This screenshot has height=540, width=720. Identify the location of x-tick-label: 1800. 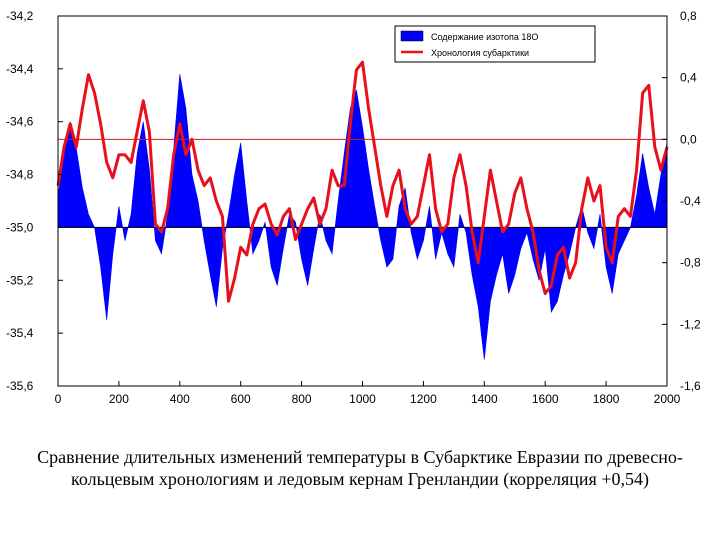
(606, 399).